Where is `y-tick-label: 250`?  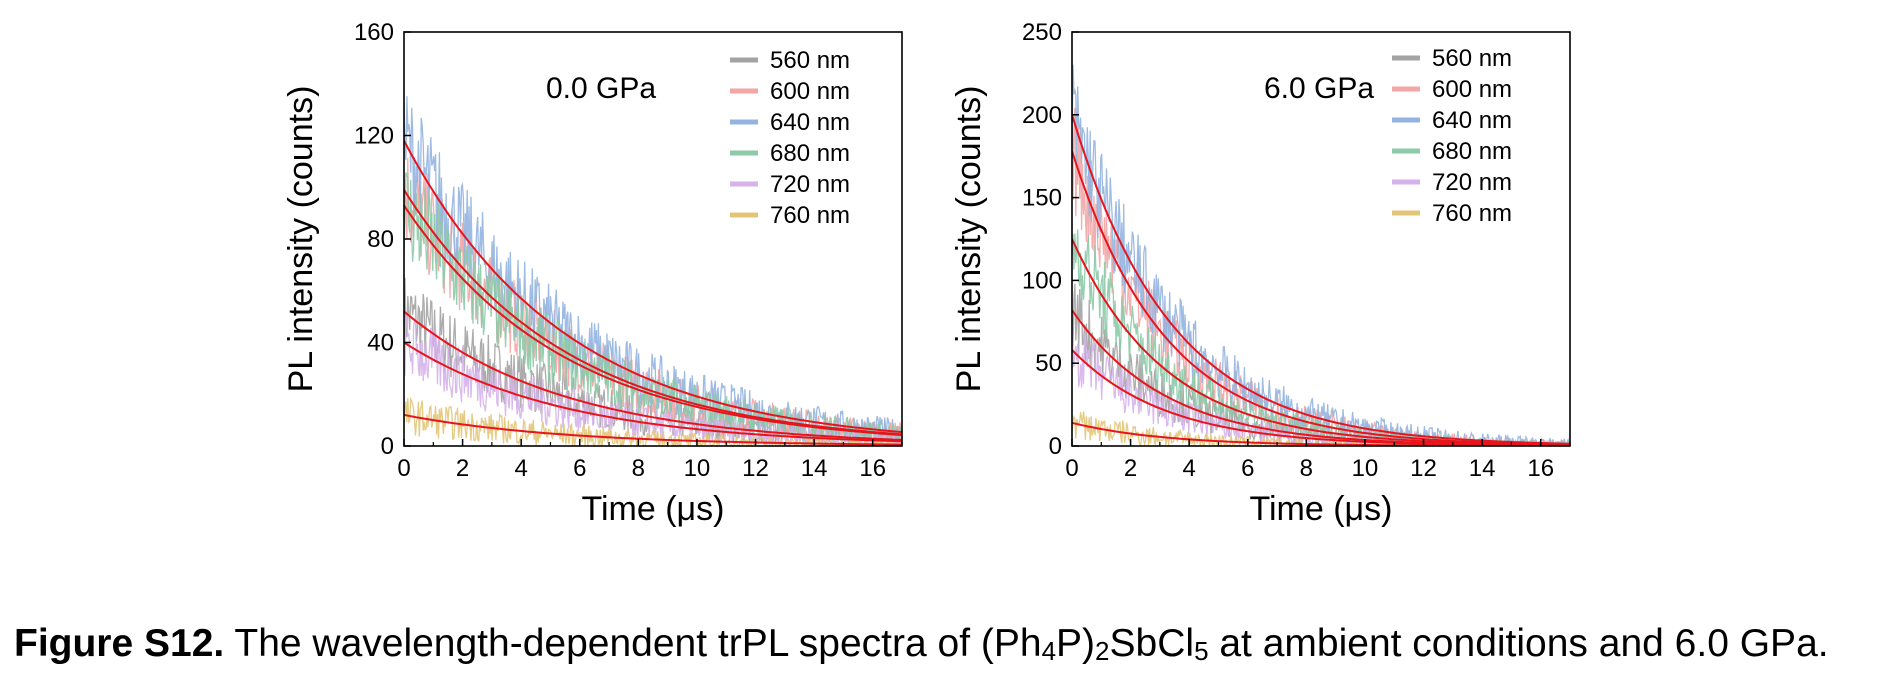 y-tick-label: 250 is located at coordinates (1042, 32).